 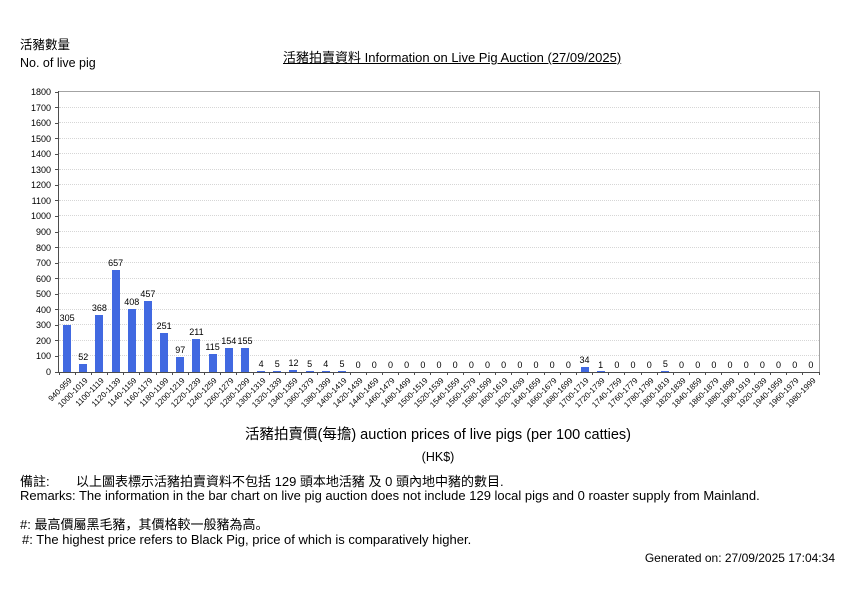 What do you see at coordinates (41, 200) in the screenshot?
I see `y-axis-tick-label: 1100` at bounding box center [41, 200].